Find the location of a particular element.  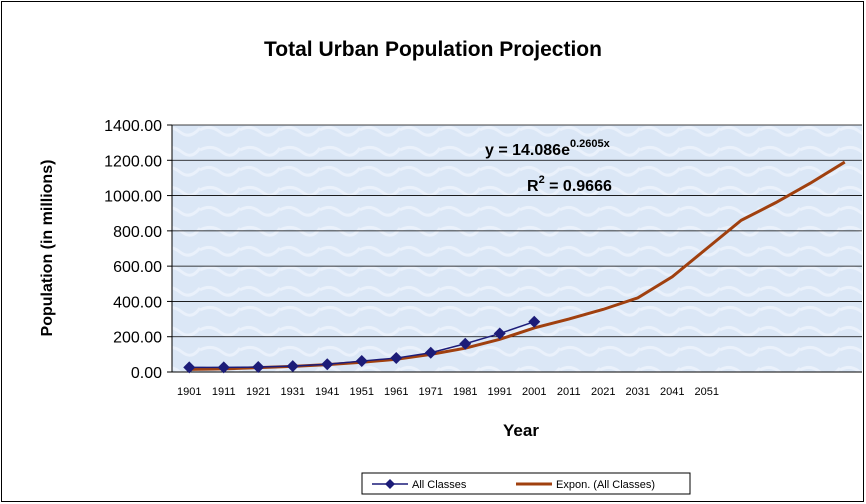

x-axis-title: Year is located at coordinates (521, 430).